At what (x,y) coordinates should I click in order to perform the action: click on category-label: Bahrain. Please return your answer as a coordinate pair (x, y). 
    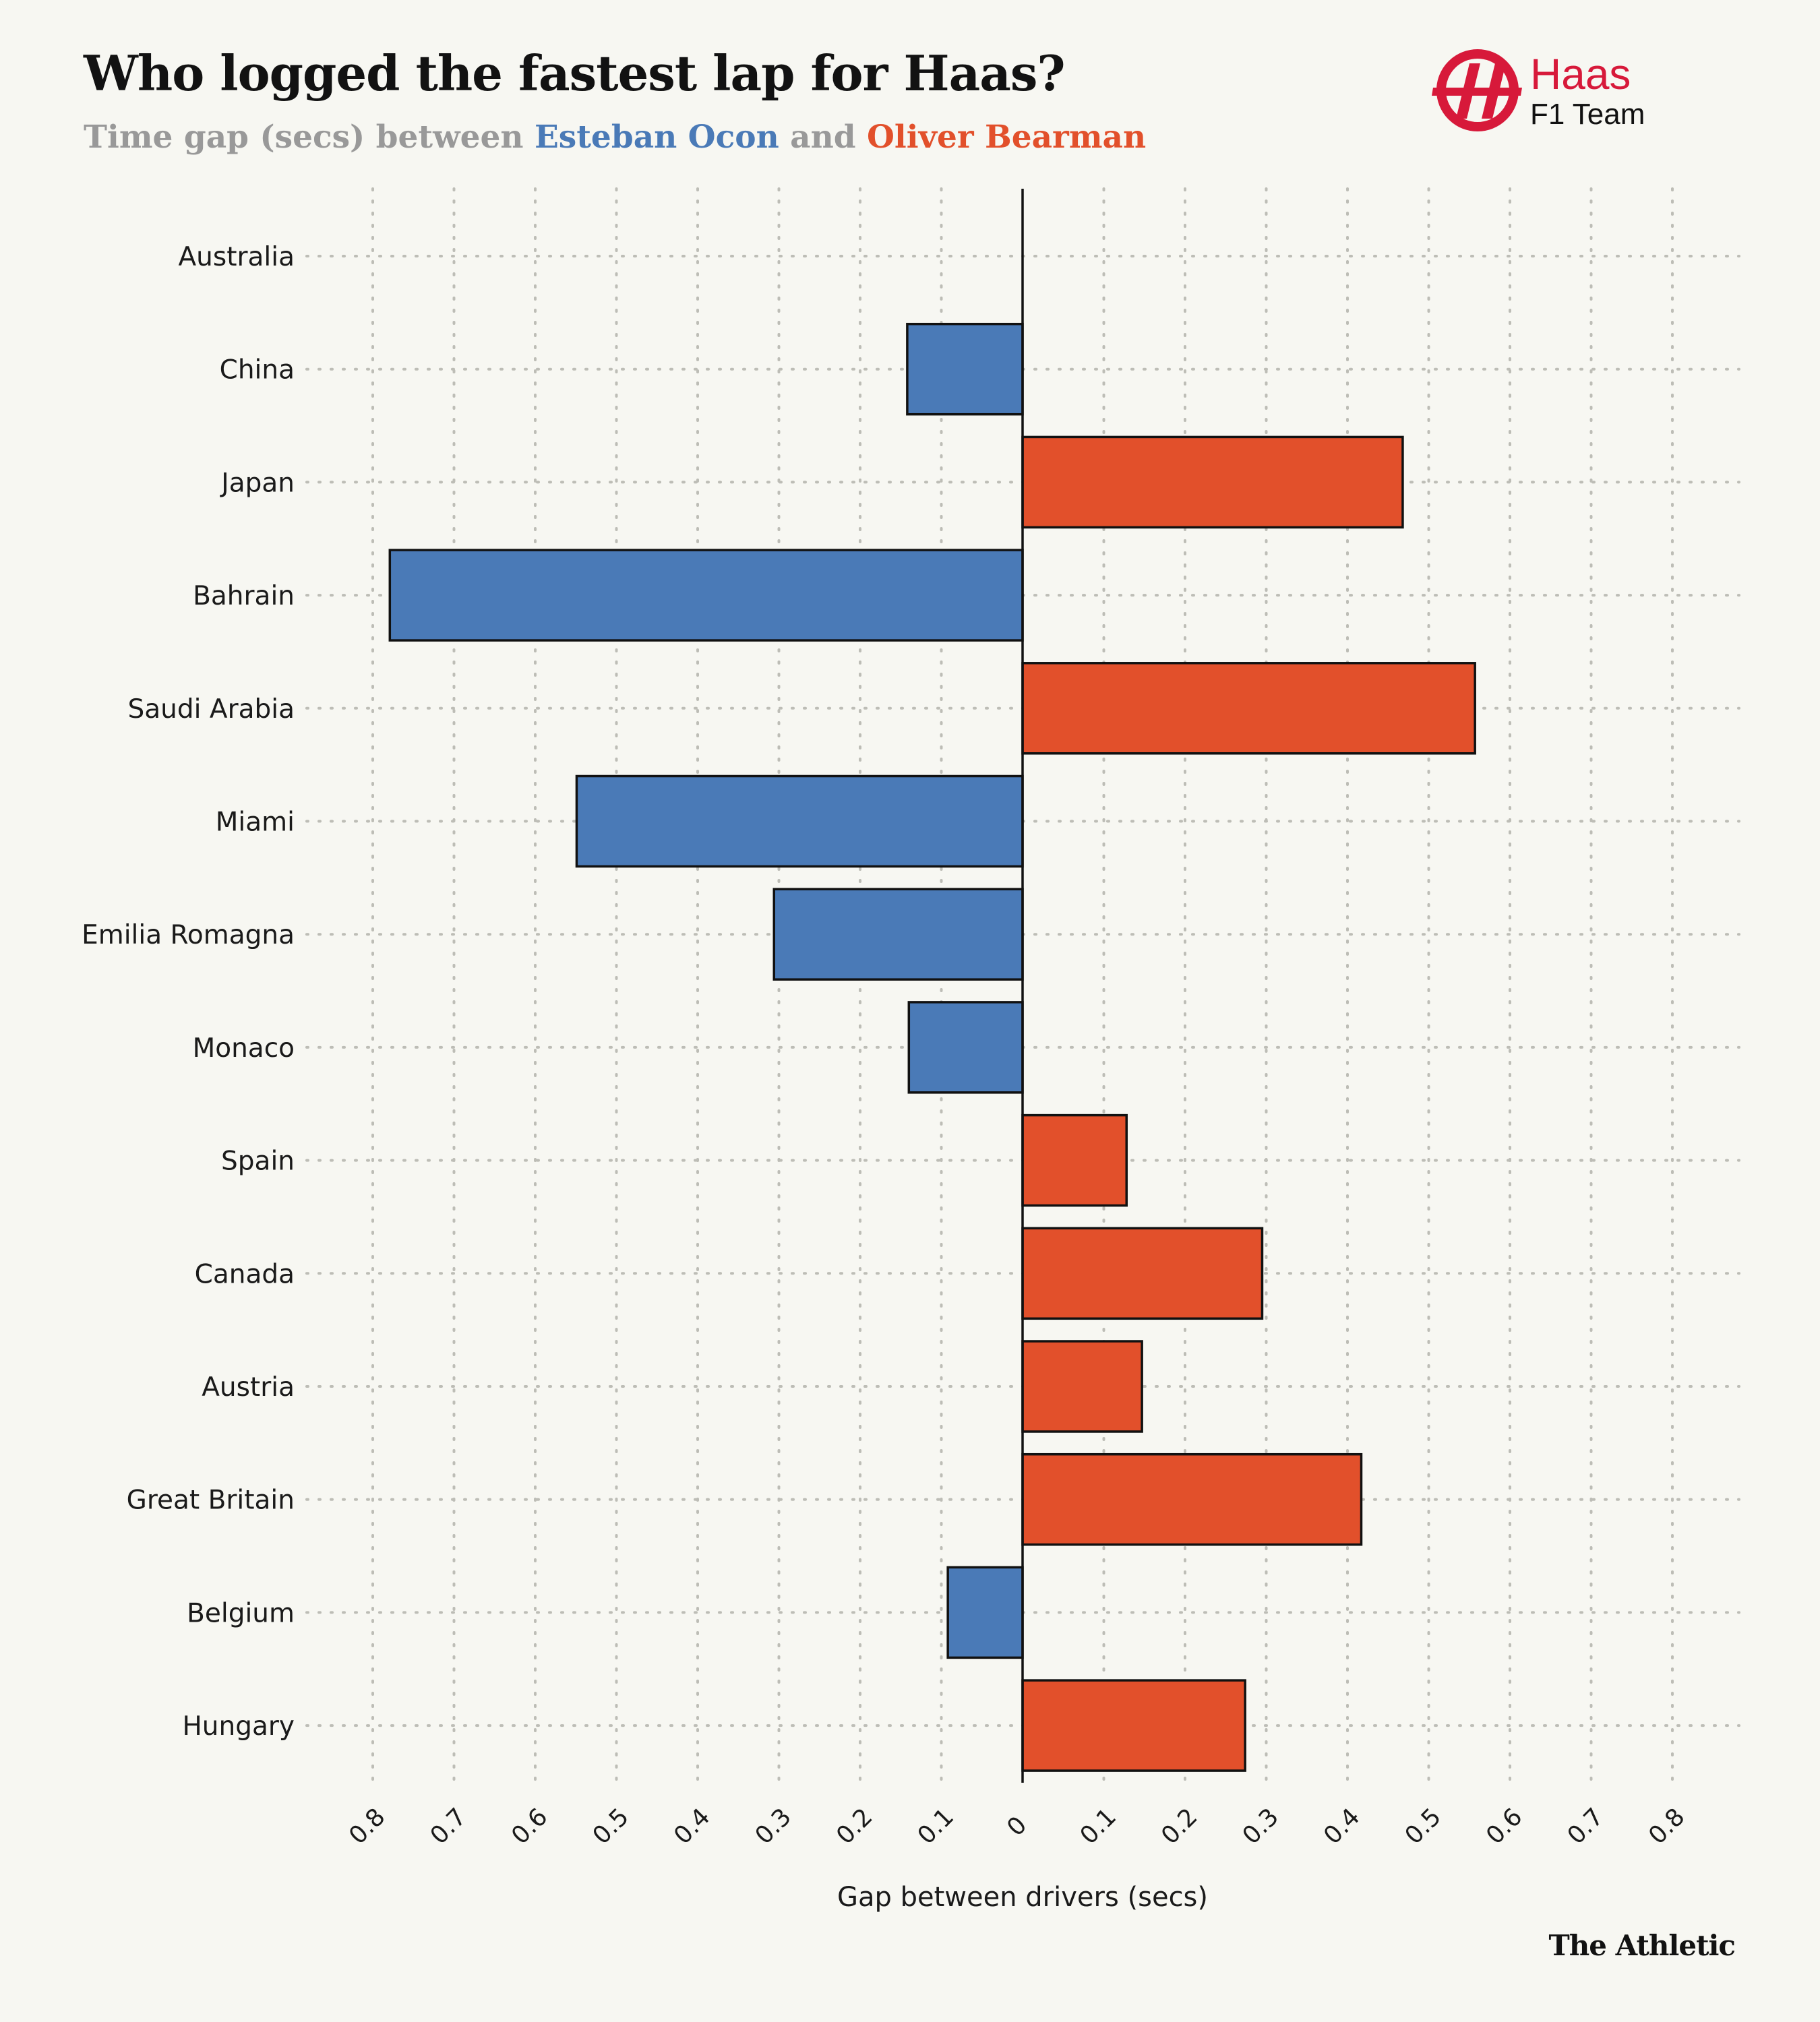
    Looking at the image, I should click on (244, 596).